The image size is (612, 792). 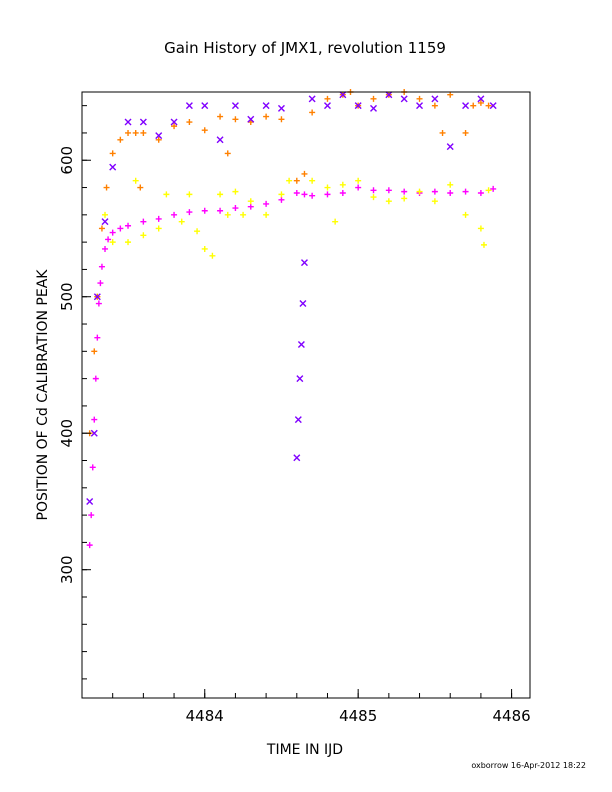 I want to click on y-tick-label-1: 400, so click(x=67, y=433).